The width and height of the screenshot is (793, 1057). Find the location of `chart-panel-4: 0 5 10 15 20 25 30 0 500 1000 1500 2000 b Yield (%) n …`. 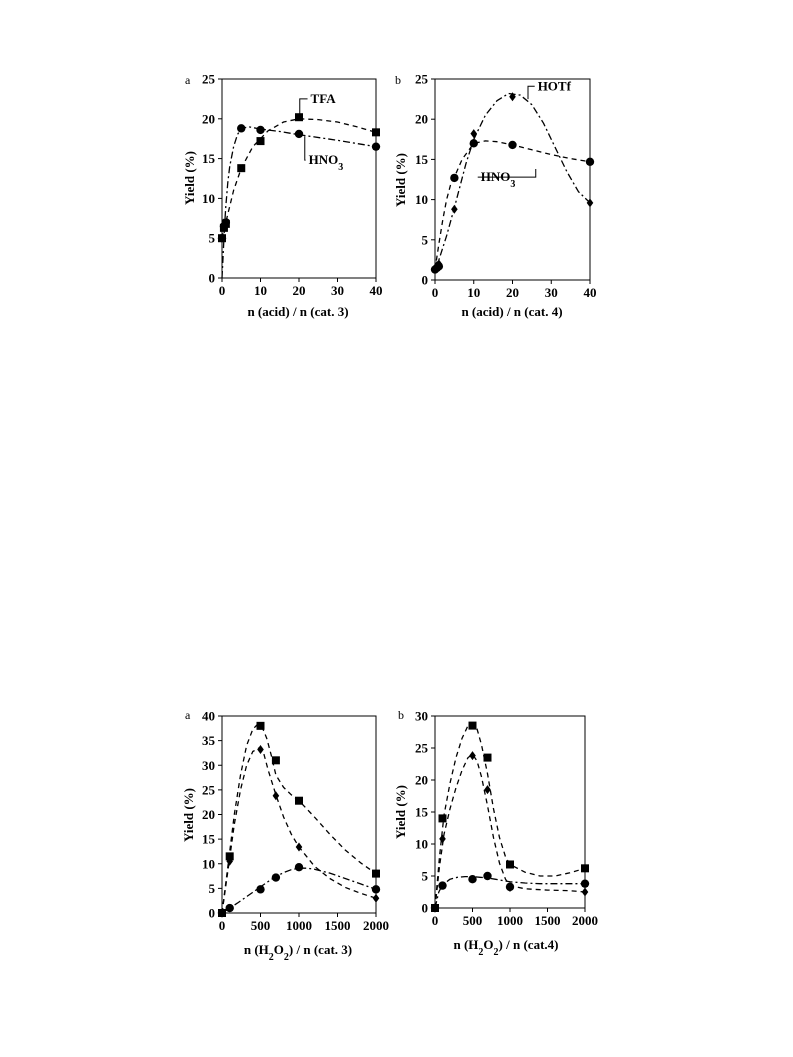

chart-panel-4: 0 5 10 15 20 25 30 0 500 1000 1500 2000 b Yield (%) n … is located at coordinates (495, 833).